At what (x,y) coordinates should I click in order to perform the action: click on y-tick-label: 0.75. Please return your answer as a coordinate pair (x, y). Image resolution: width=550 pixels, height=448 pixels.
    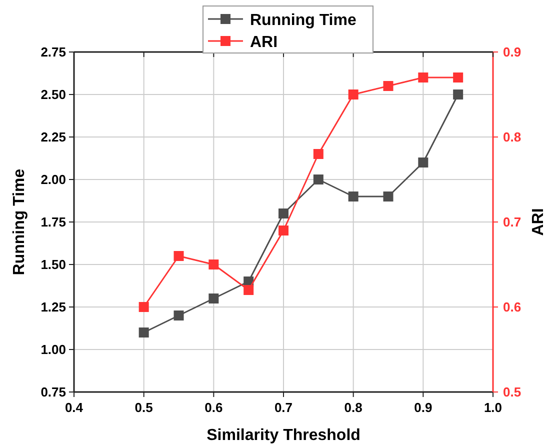
    Looking at the image, I should click on (53, 392).